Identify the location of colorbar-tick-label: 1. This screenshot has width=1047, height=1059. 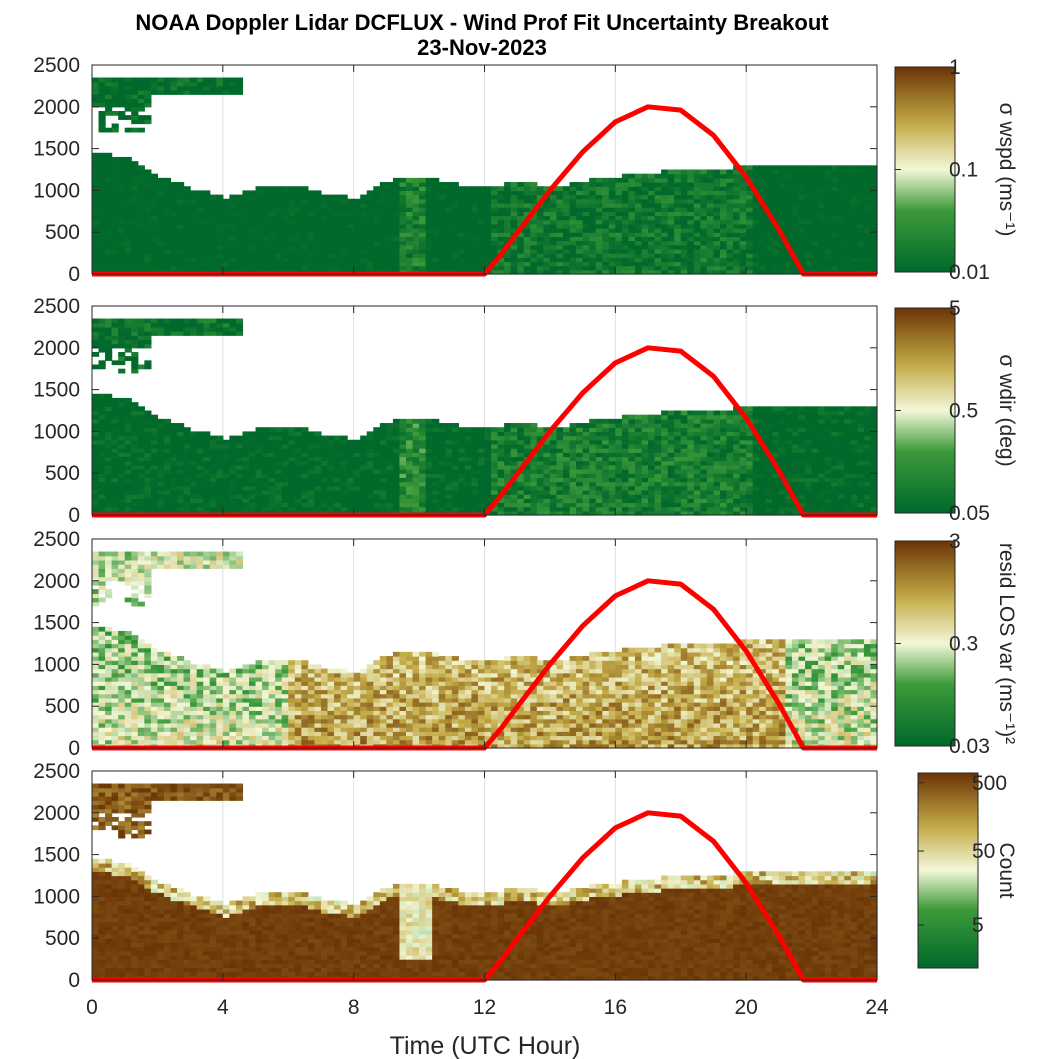
(955, 67).